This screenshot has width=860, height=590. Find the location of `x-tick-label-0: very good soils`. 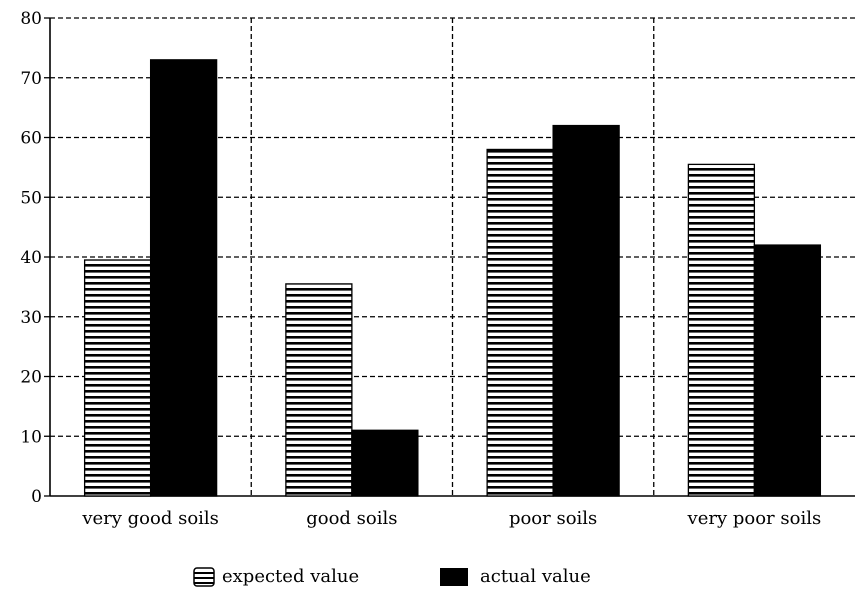

x-tick-label-0: very good soils is located at coordinates (150, 518).